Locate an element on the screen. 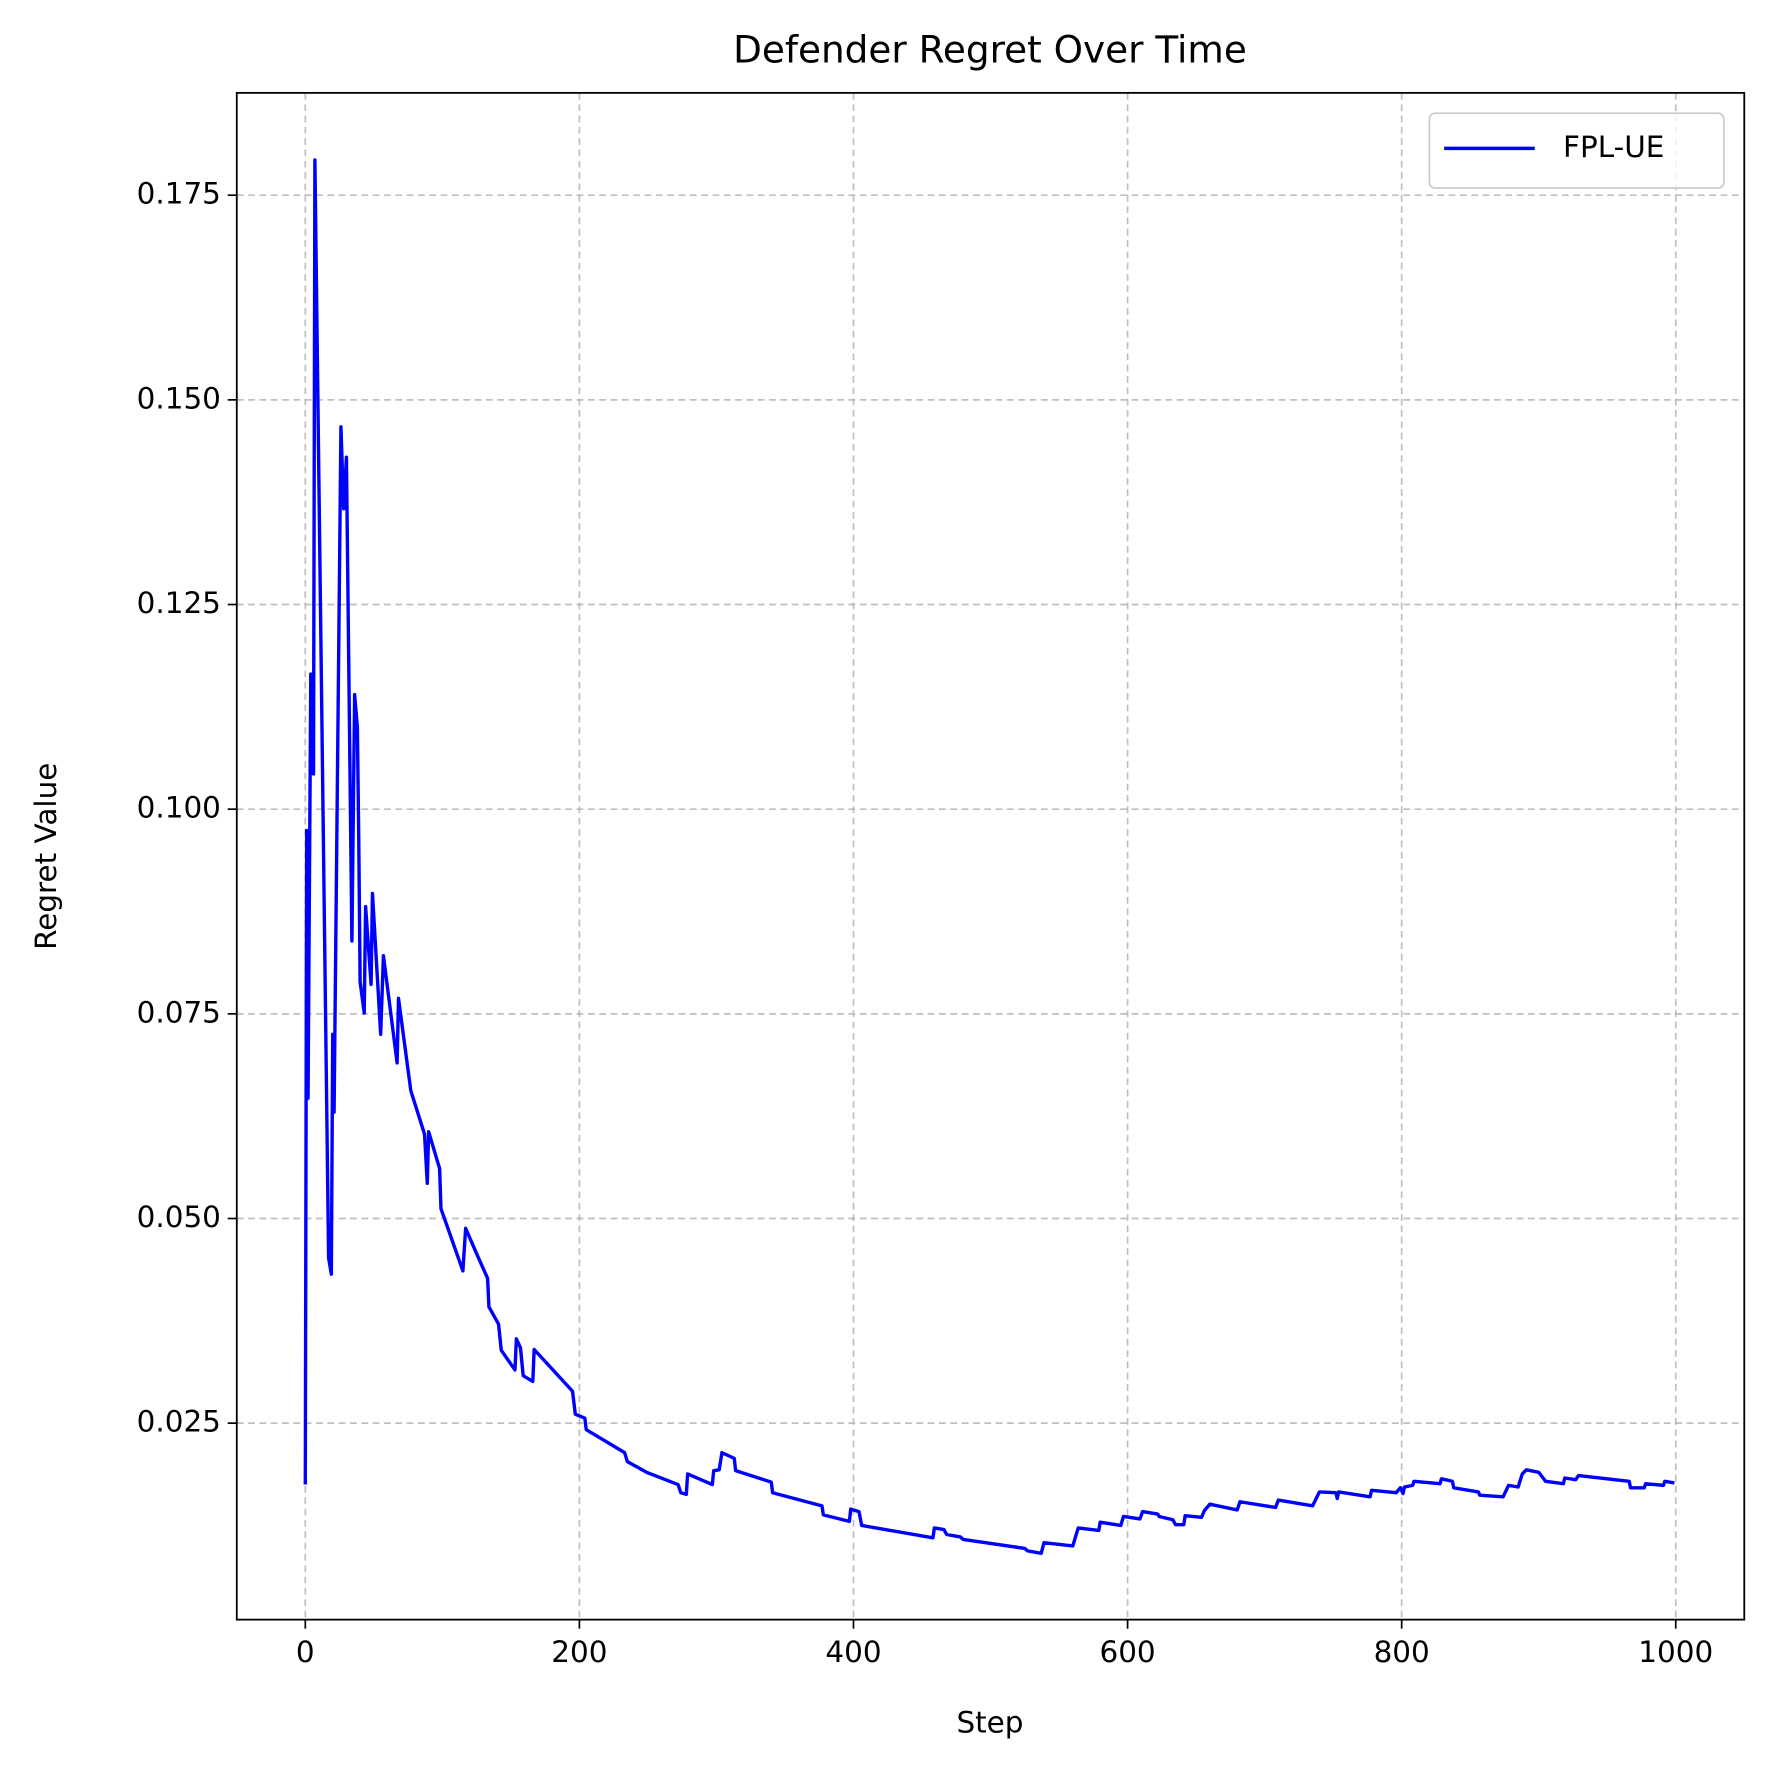 The height and width of the screenshot is (1768, 1767). x-axis-label: Step is located at coordinates (989, 1722).